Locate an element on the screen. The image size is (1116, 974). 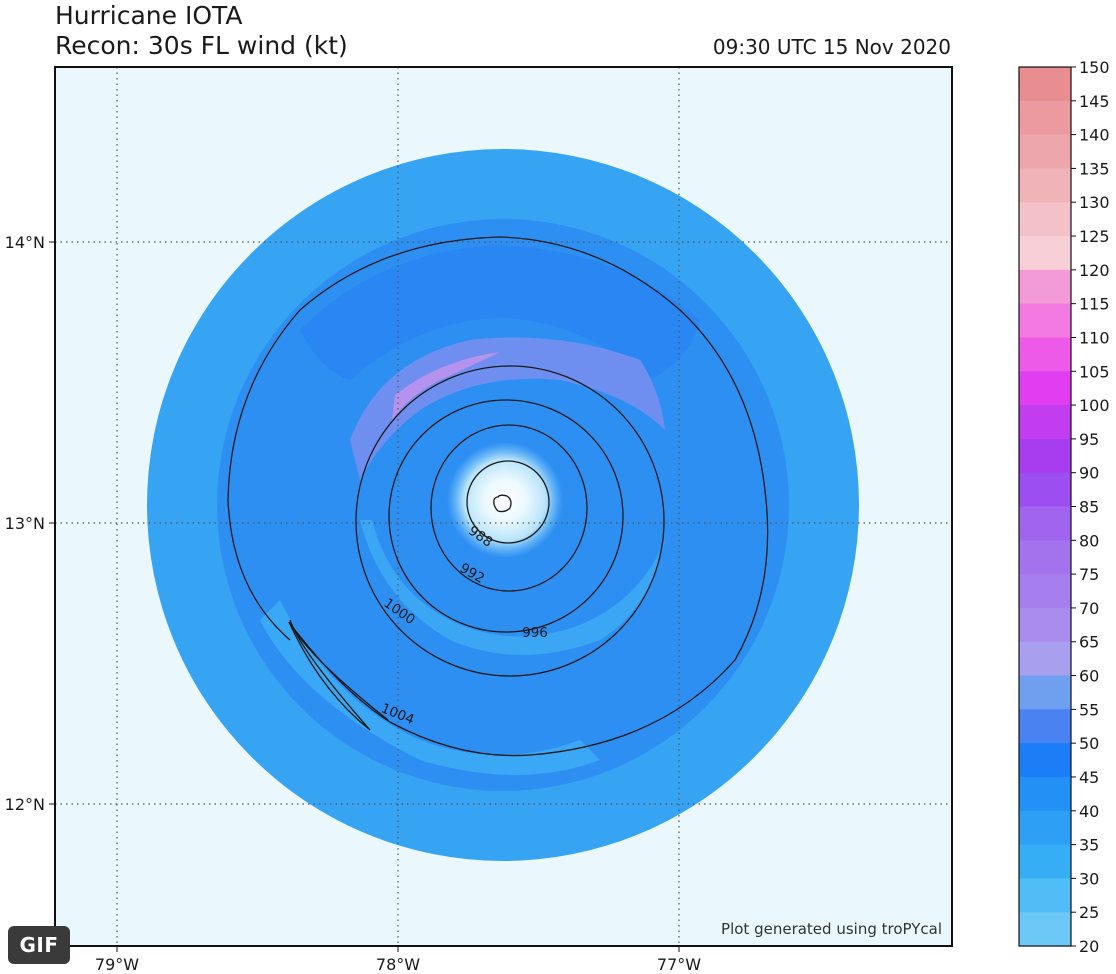
contour-label-996: 996 is located at coordinates (535, 633).